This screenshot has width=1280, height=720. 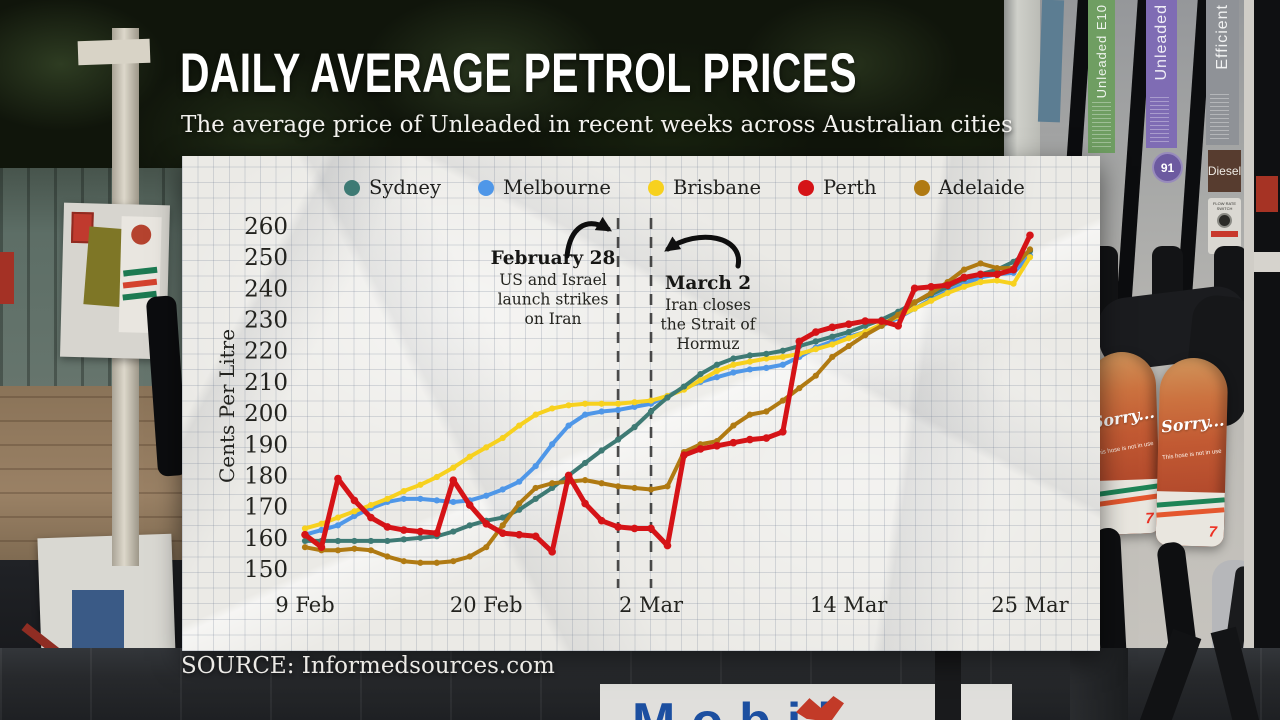 What do you see at coordinates (98, 619) in the screenshot?
I see `notice-photo` at bounding box center [98, 619].